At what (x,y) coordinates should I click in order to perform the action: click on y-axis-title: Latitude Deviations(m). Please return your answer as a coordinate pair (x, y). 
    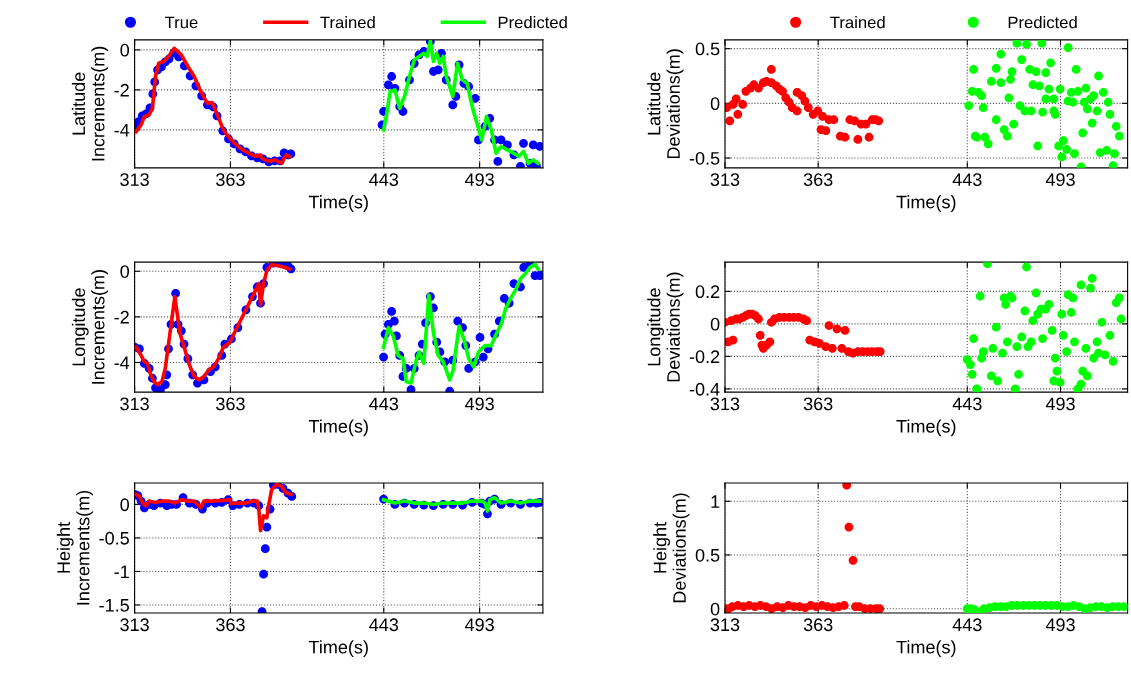
    Looking at the image, I should click on (665, 104).